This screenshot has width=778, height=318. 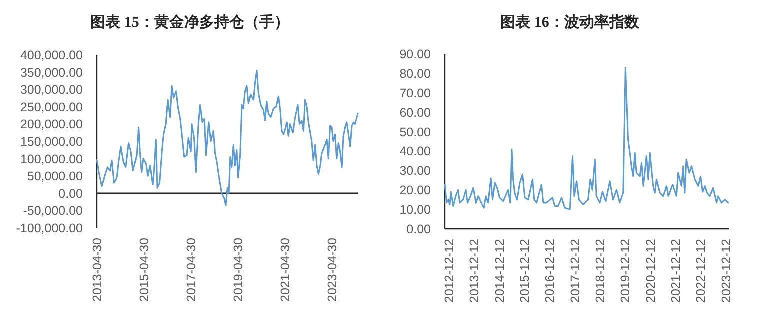 I want to click on y-tick-label: 350,000.00, so click(x=52, y=73).